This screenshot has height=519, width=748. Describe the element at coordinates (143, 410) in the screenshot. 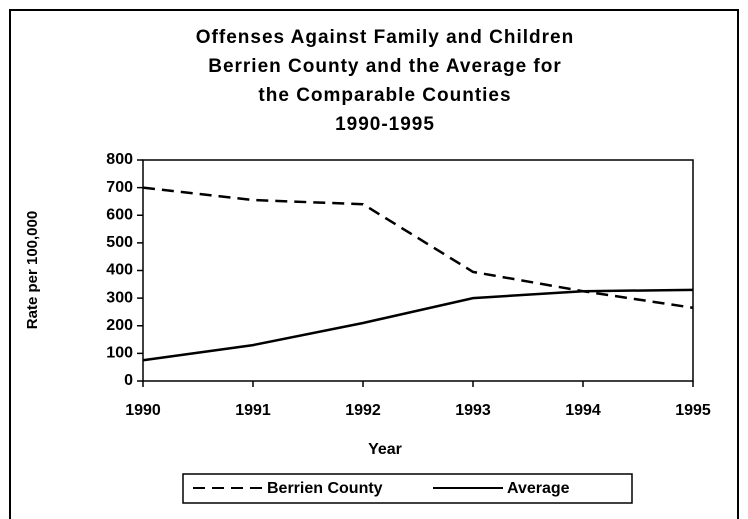

I see `x-tick-label: 1990` at that location.